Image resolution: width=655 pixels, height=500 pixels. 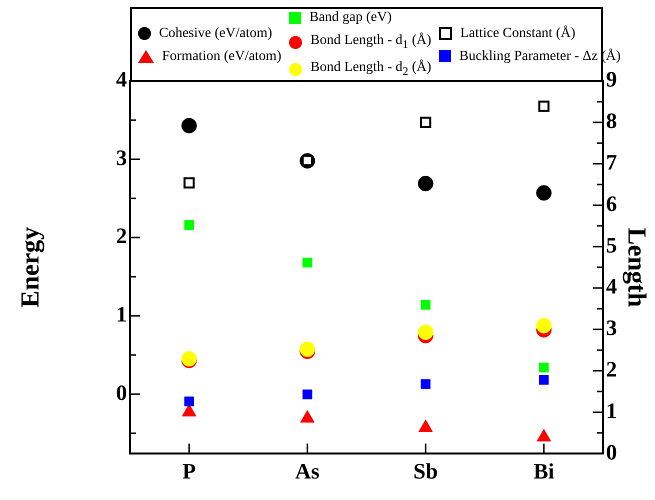 I want to click on x-tick-label: P, so click(x=189, y=471).